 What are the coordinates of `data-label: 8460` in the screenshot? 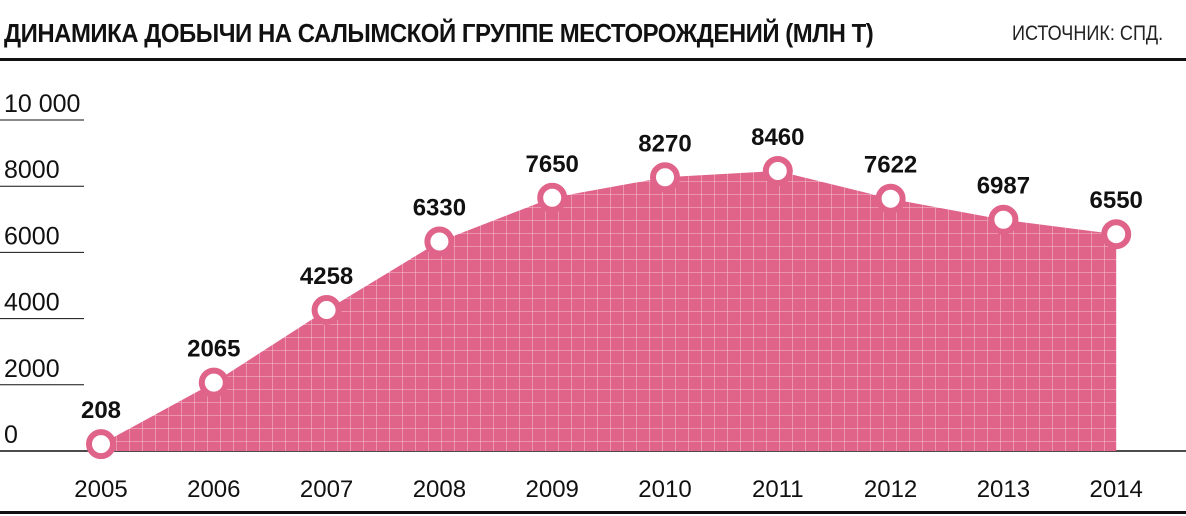 It's located at (777, 137).